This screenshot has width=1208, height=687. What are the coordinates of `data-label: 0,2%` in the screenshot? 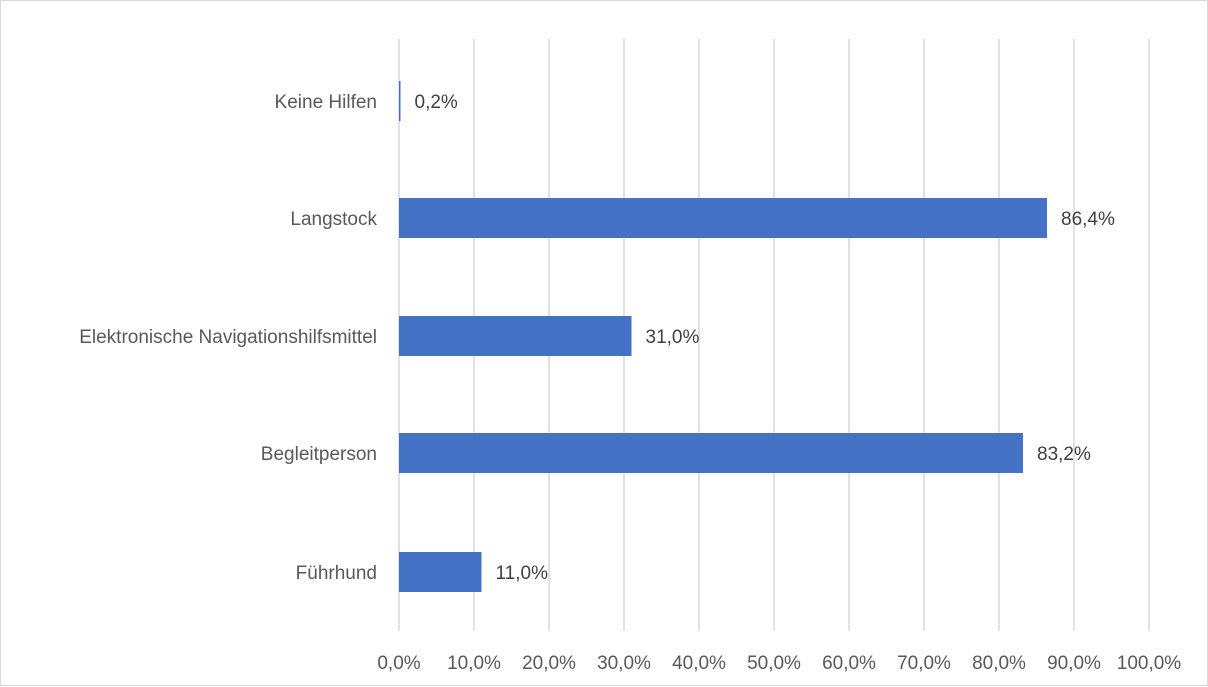 It's located at (436, 102).